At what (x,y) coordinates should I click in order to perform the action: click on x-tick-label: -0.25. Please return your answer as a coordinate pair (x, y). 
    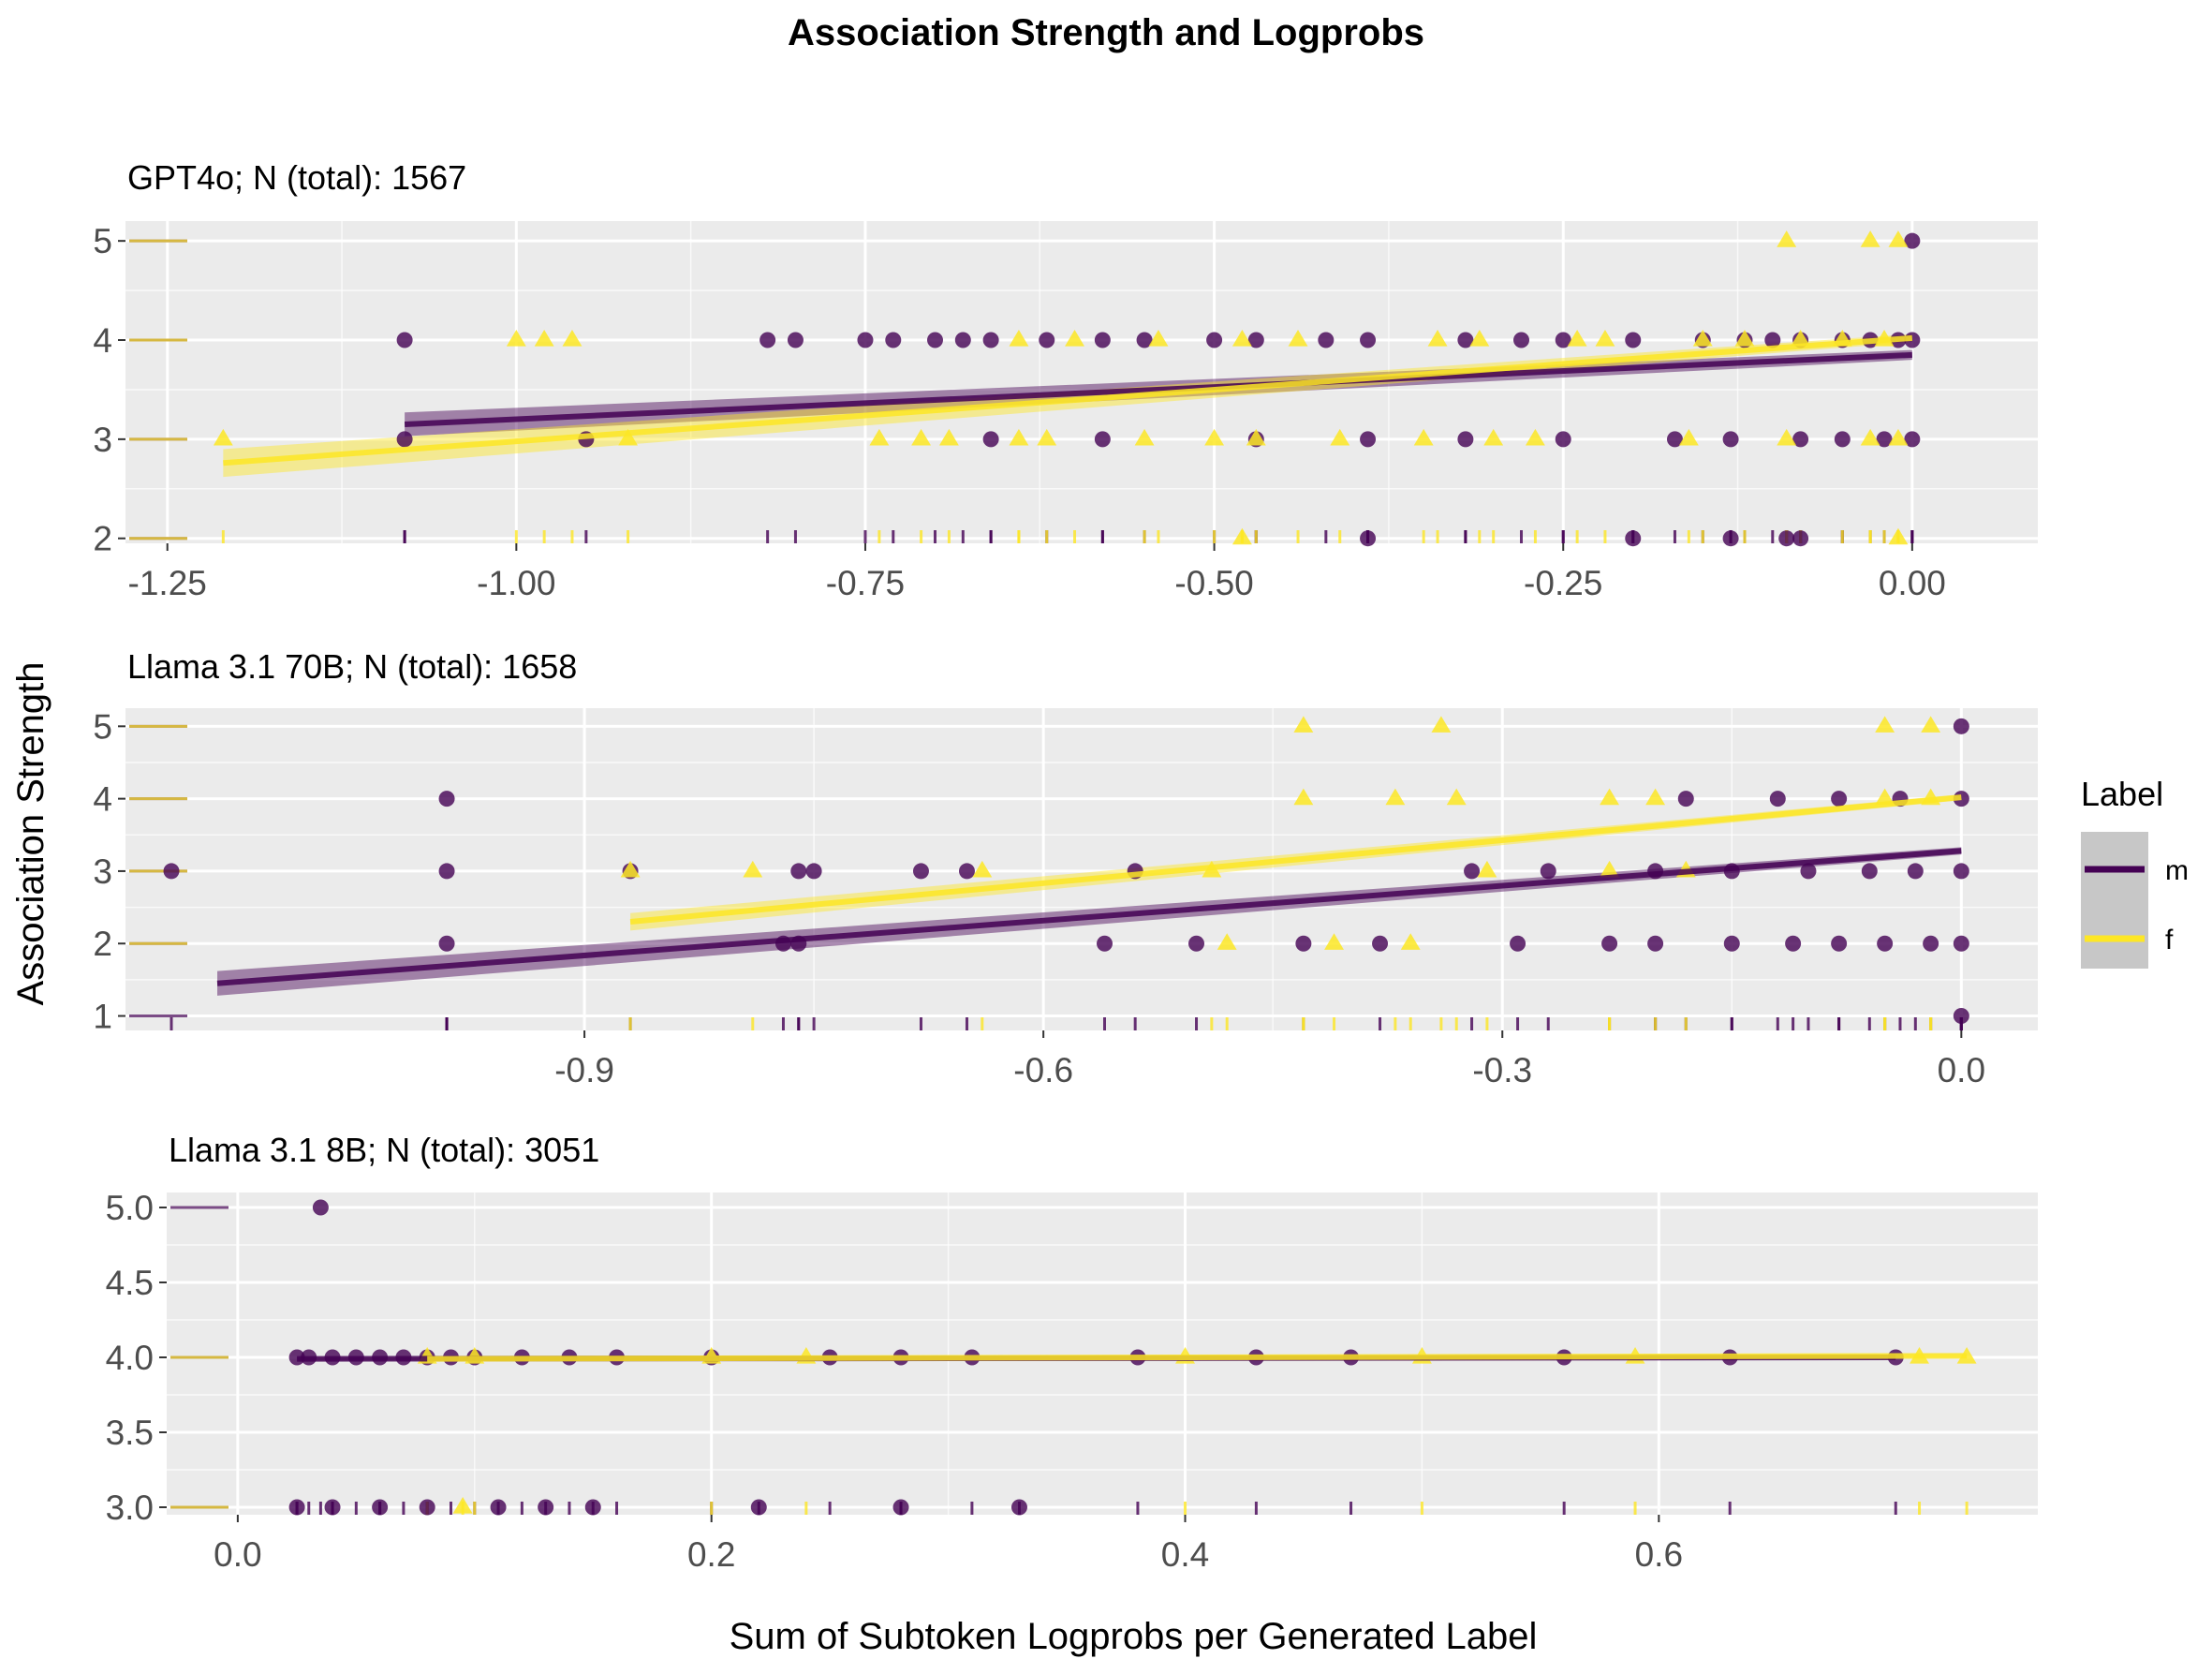
    Looking at the image, I should click on (1563, 583).